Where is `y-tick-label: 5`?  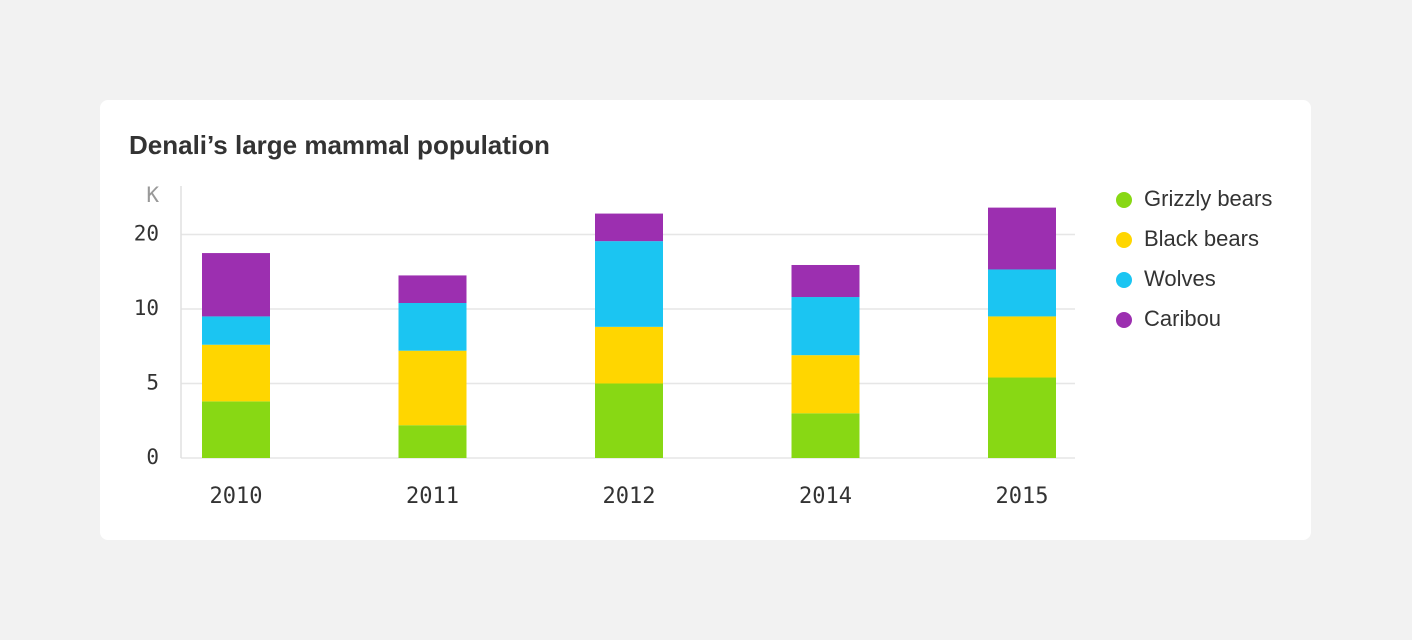
y-tick-label: 5 is located at coordinates (152, 382).